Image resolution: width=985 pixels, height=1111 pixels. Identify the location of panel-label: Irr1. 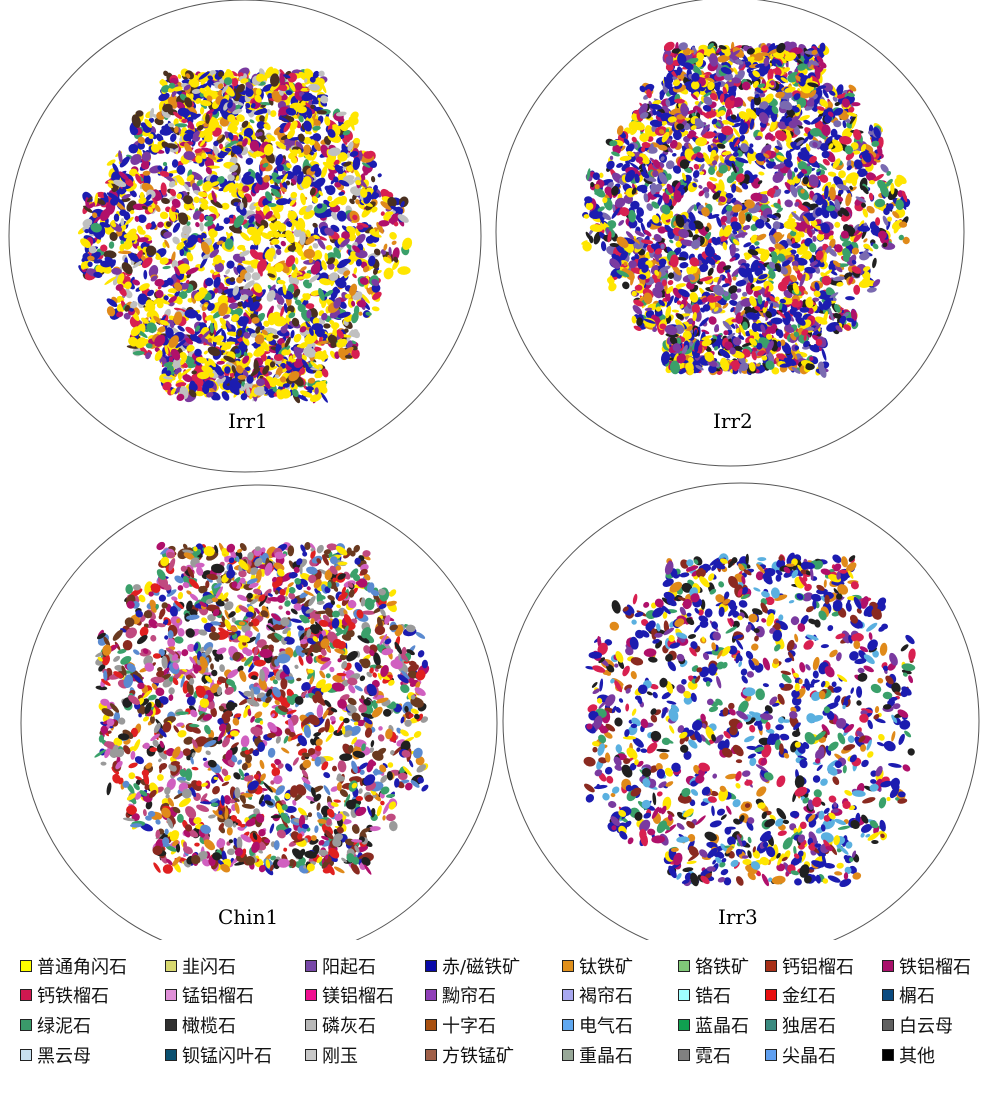
(248, 421).